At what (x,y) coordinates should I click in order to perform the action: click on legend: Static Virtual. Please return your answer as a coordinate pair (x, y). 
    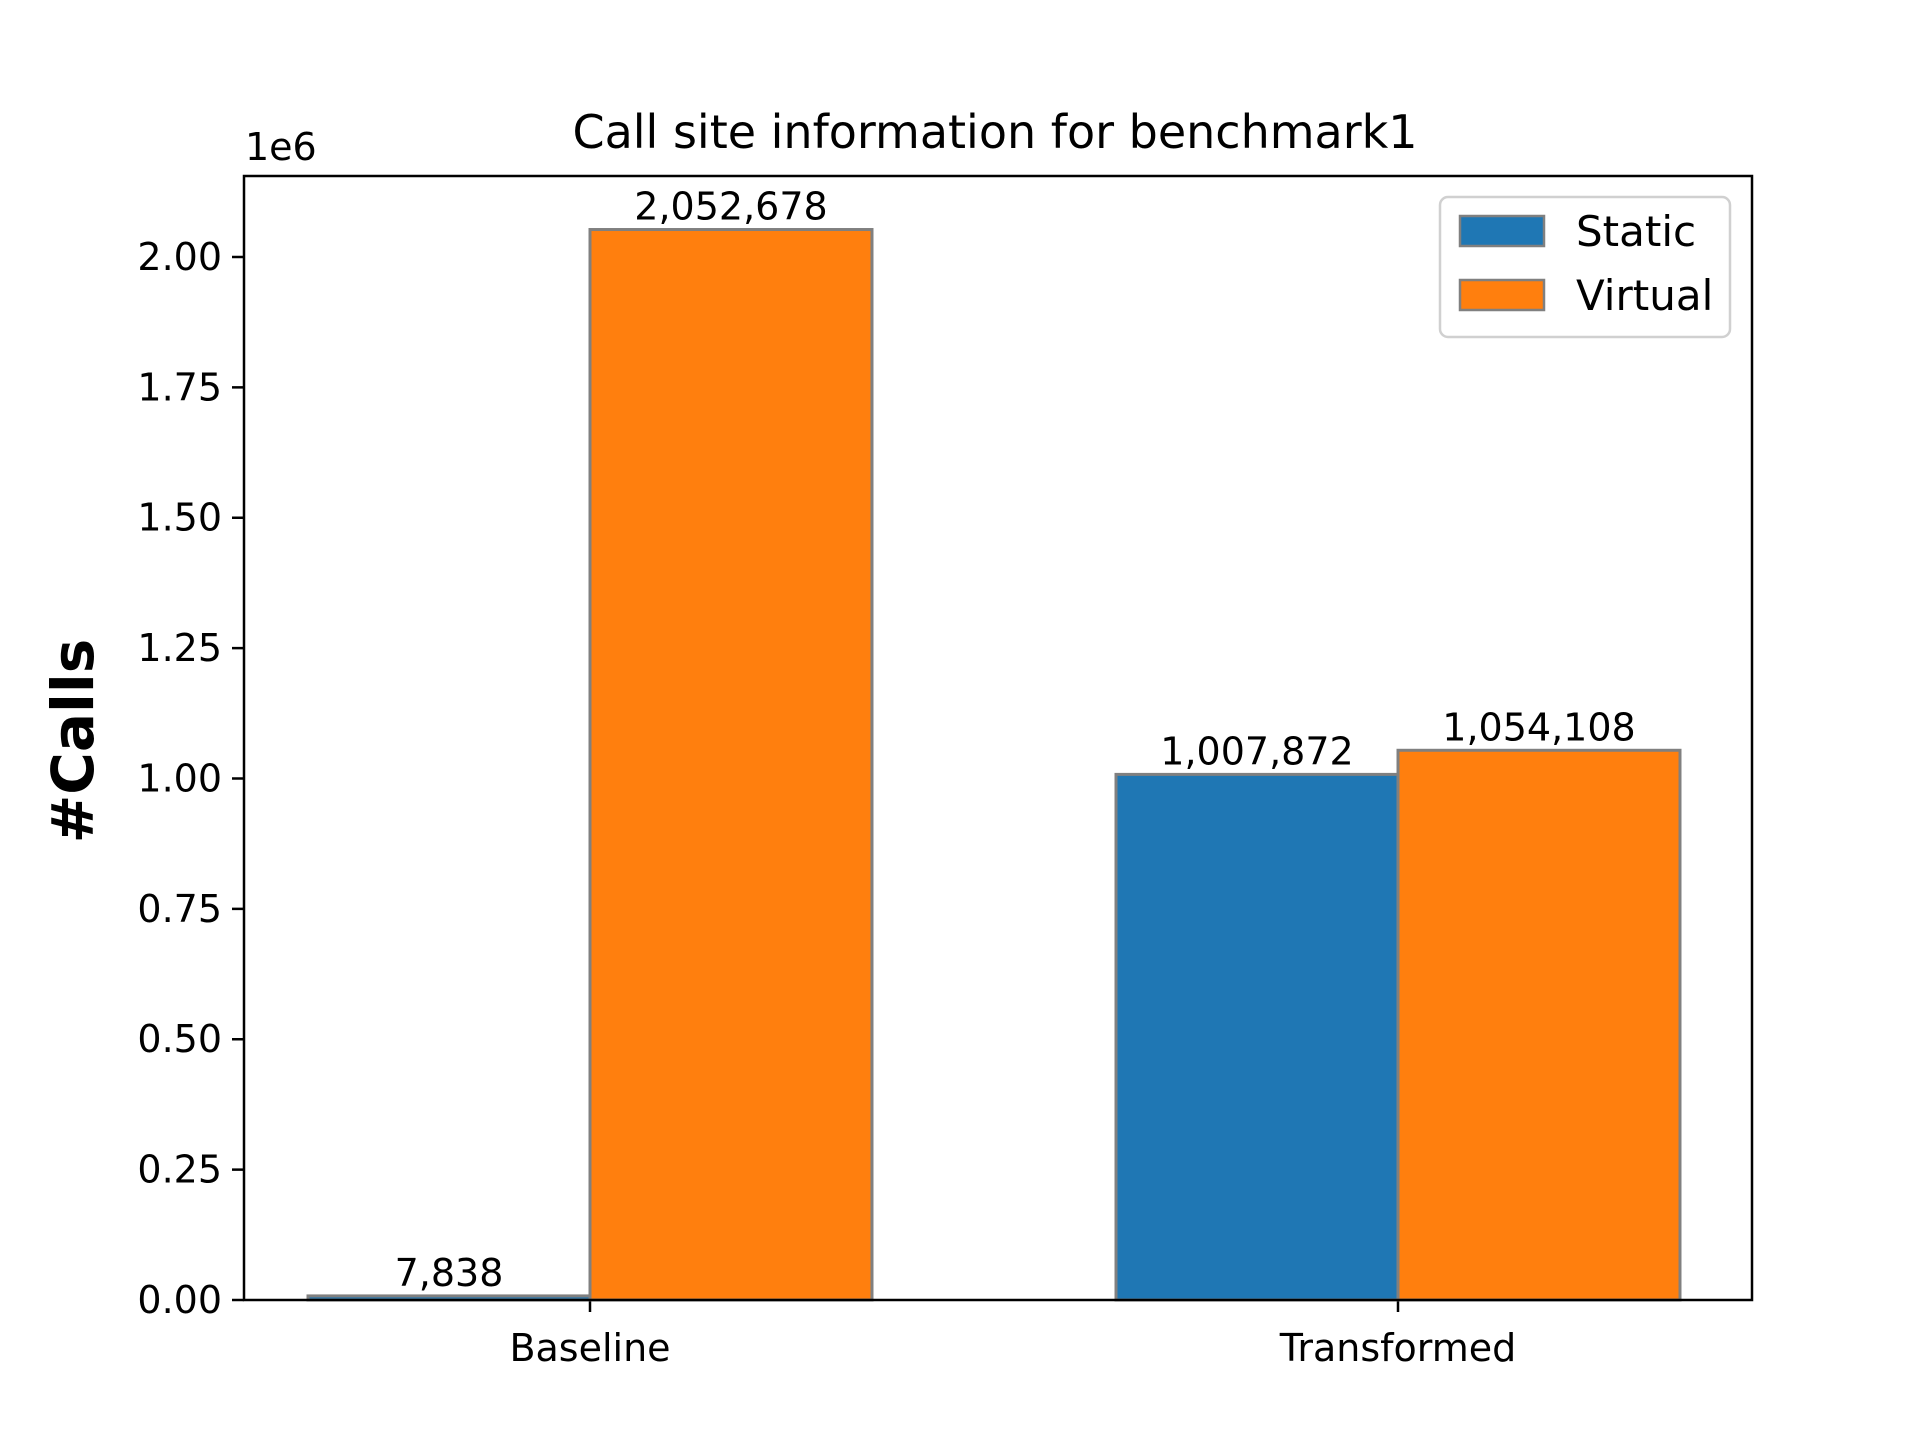
    Looking at the image, I should click on (1585, 267).